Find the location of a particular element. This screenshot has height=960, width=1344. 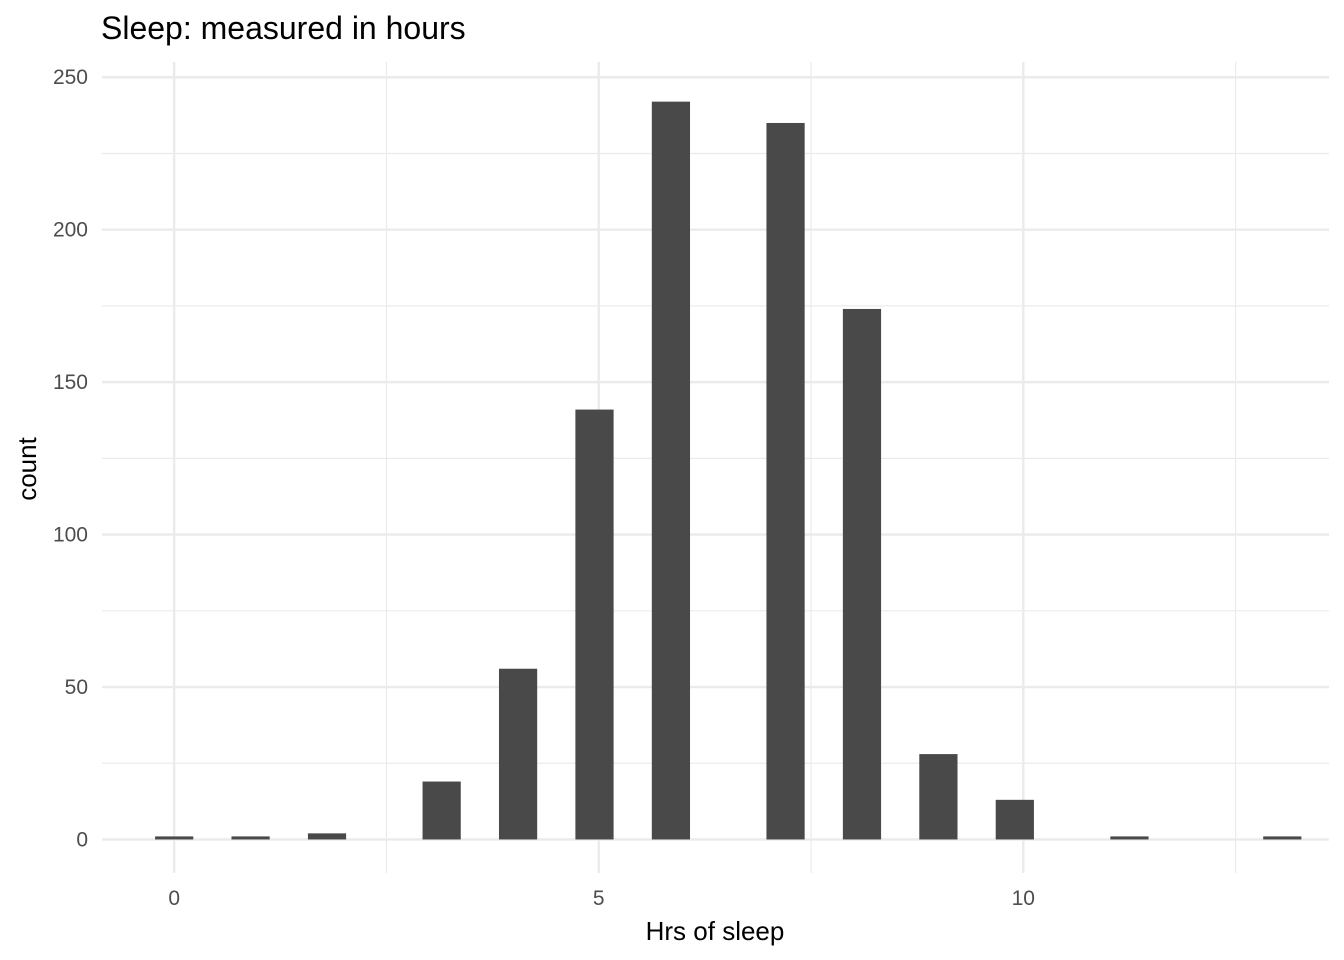

x-tick-label: 10 is located at coordinates (1023, 898).